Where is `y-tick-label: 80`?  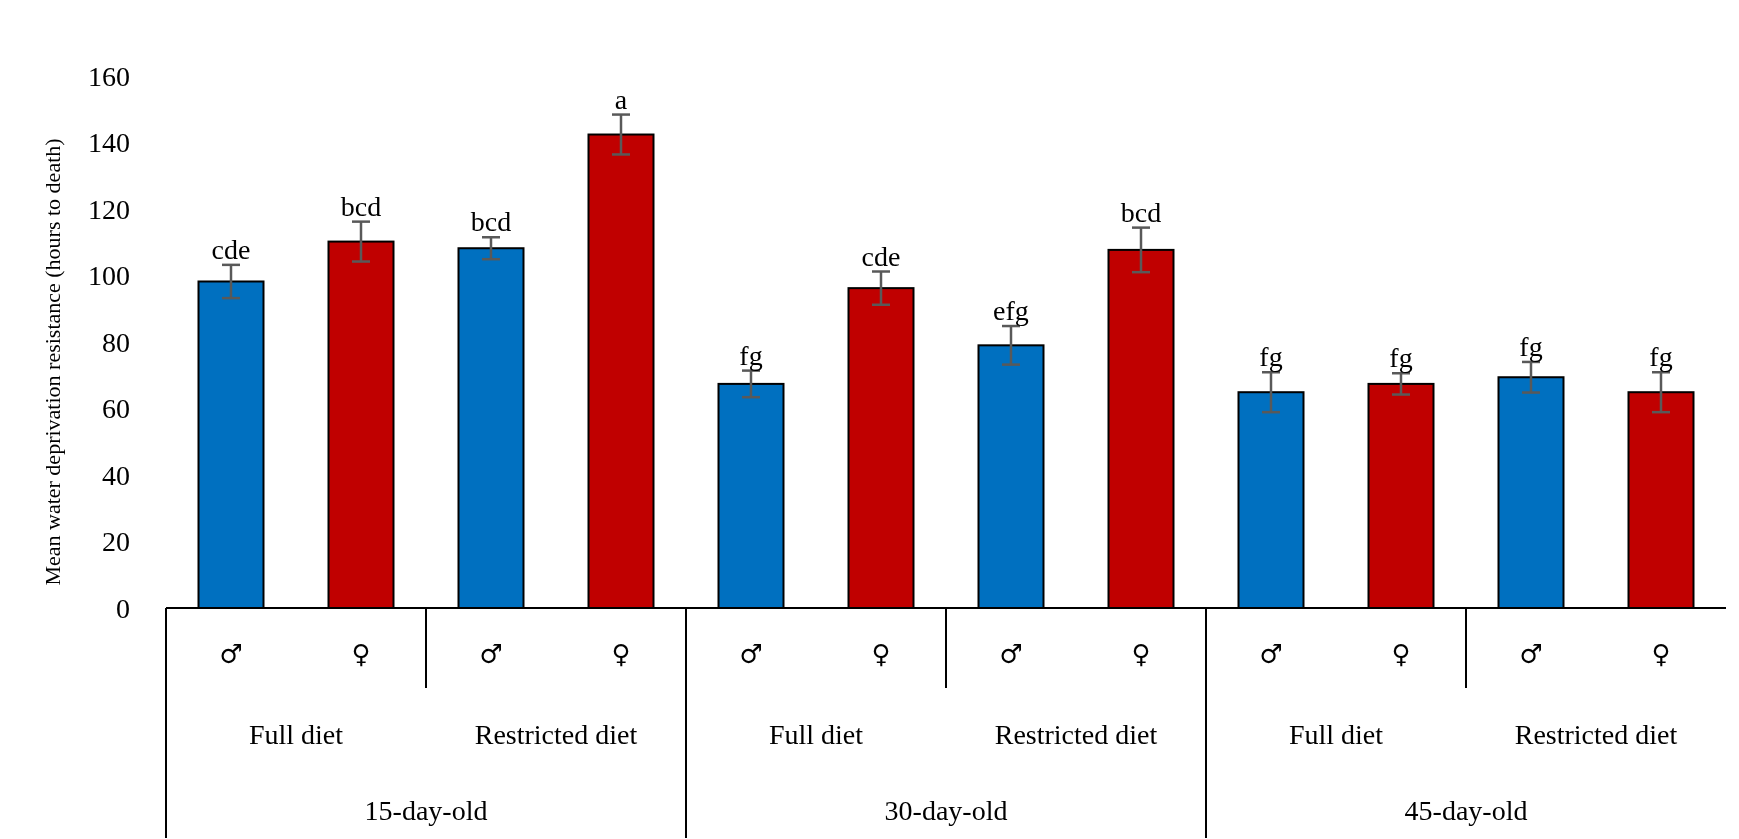 y-tick-label: 80 is located at coordinates (116, 342).